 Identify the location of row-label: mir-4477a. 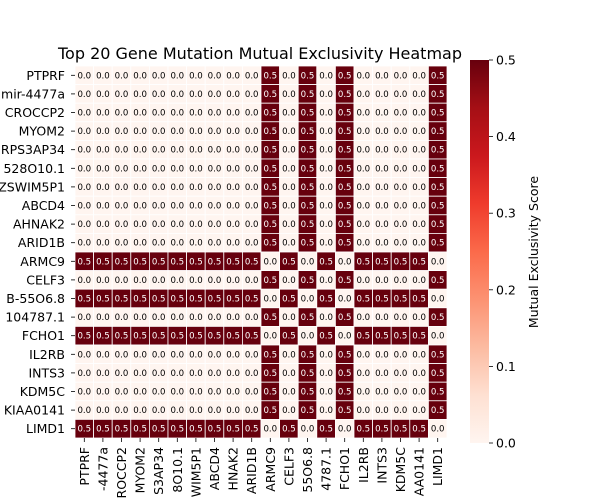
(33, 93).